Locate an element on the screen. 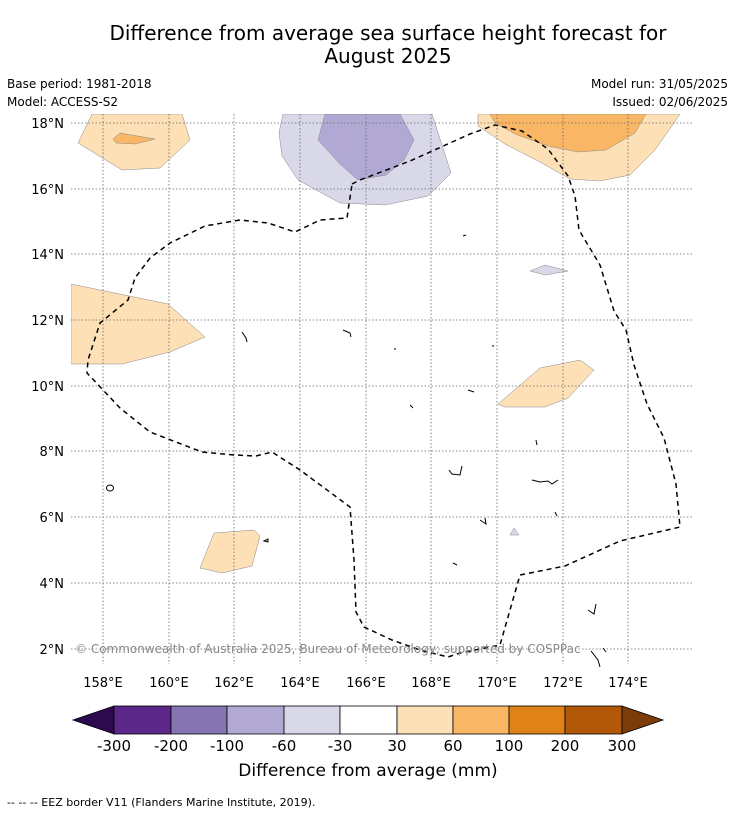  lat-tick-18: 18°N is located at coordinates (47, 124).